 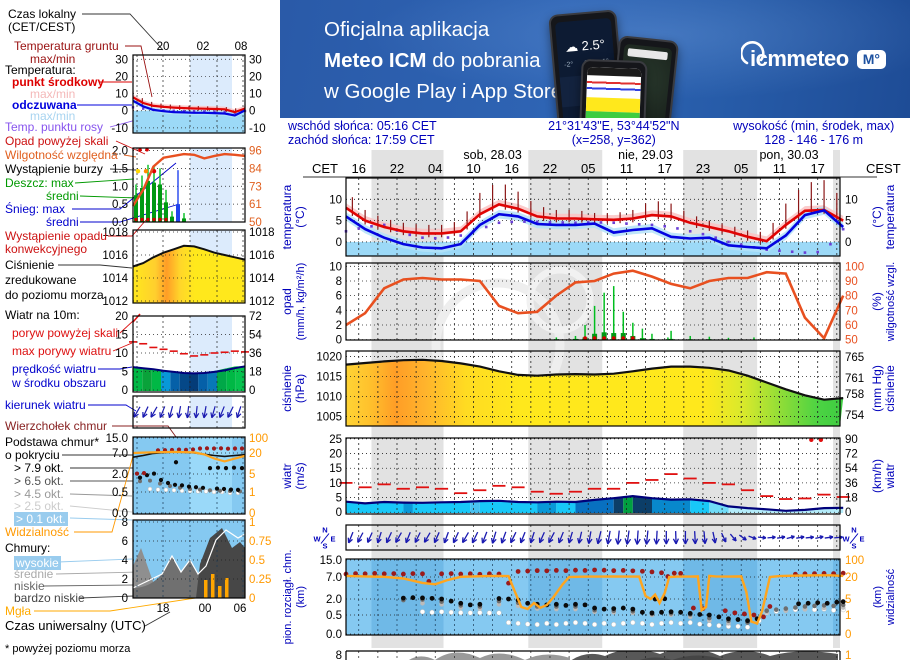 What do you see at coordinates (300, 475) in the screenshot?
I see `svg-text: (m/s)` at bounding box center [300, 475].